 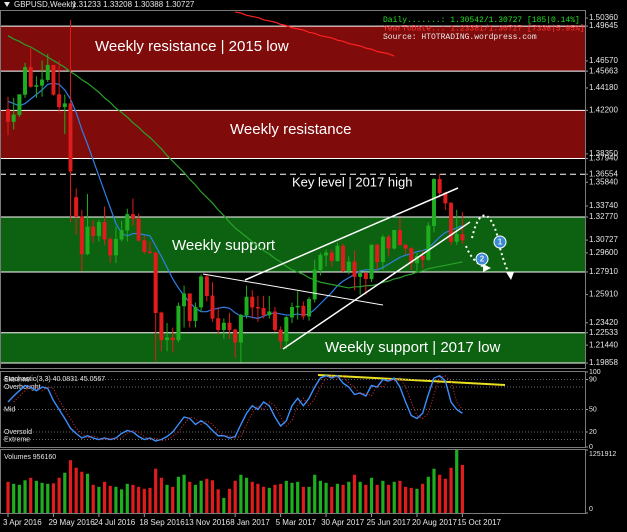 I want to click on level-label: Mid, so click(x=9, y=409).